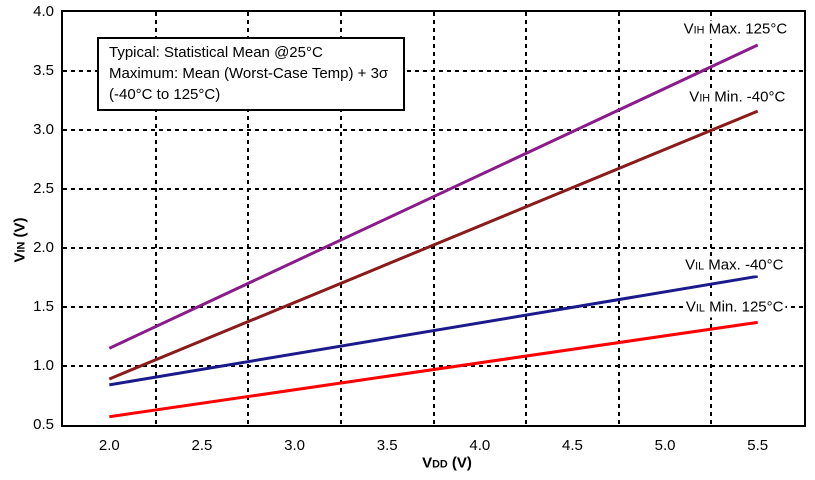 This screenshot has height=480, width=815. What do you see at coordinates (43, 306) in the screenshot?
I see `y-tick-label: 1.5` at bounding box center [43, 306].